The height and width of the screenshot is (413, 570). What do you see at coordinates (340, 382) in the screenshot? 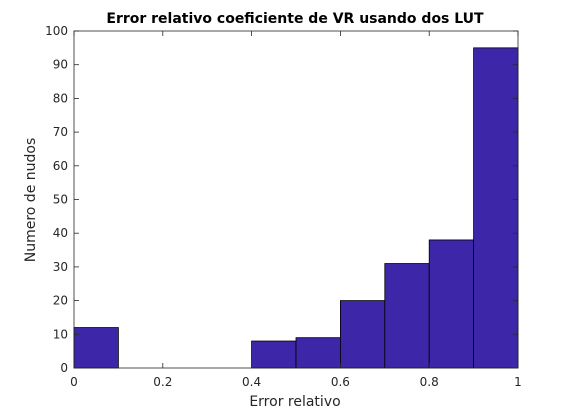
I see `x-tick-label: 0.6` at bounding box center [340, 382].